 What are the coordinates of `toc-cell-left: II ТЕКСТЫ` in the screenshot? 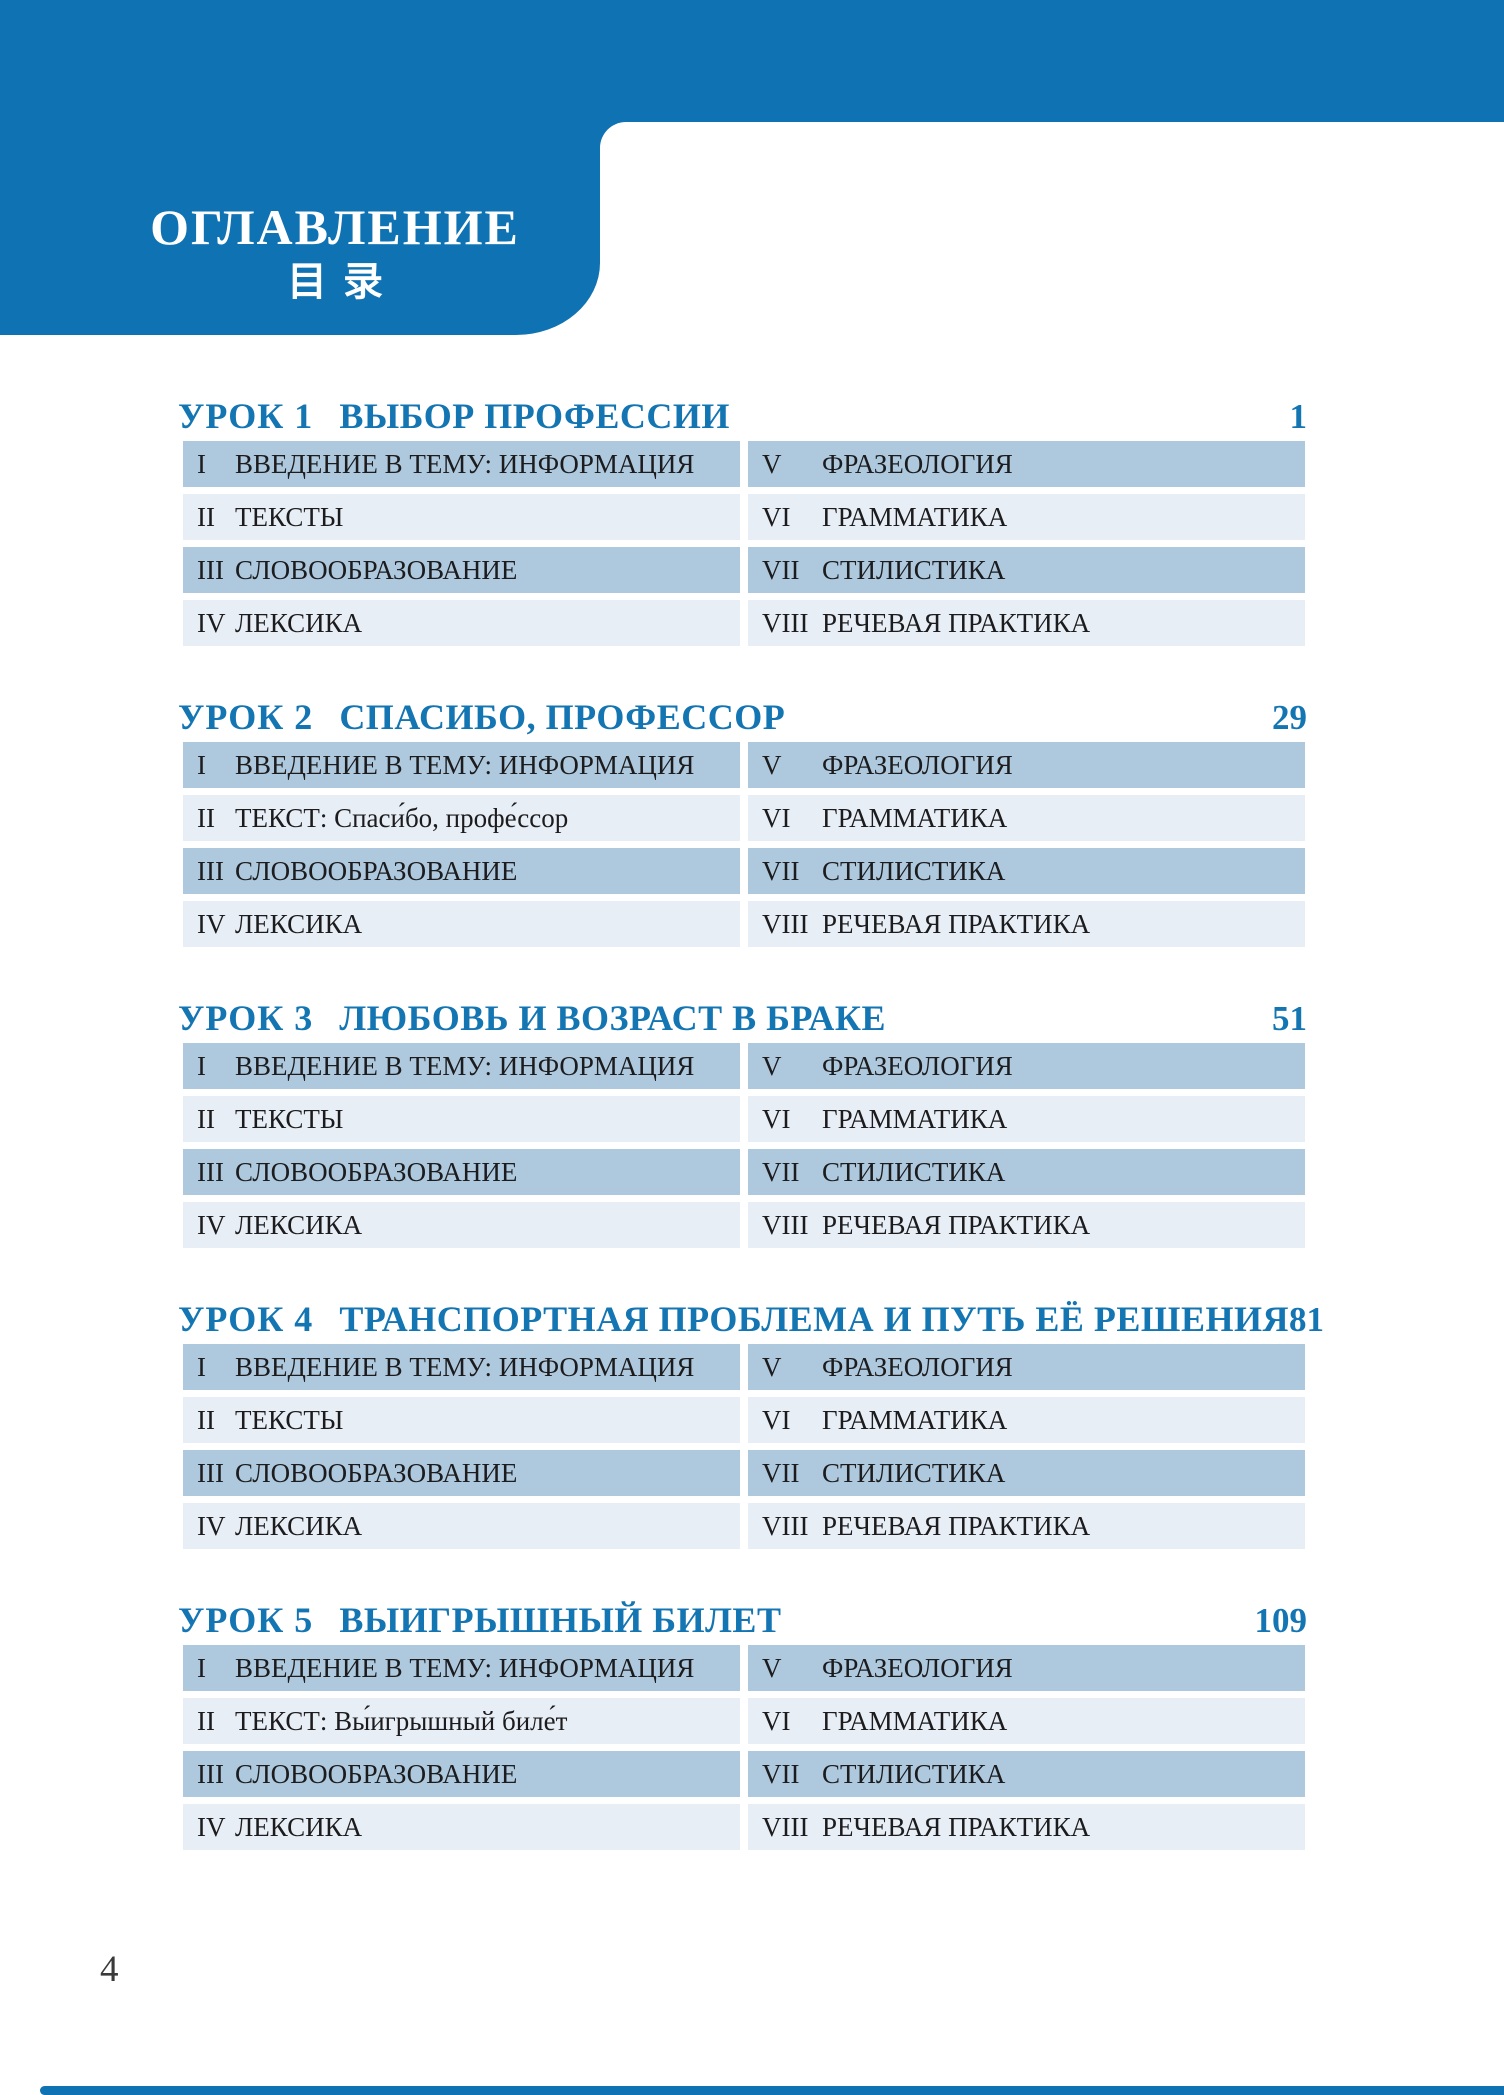 It's located at (461, 1119).